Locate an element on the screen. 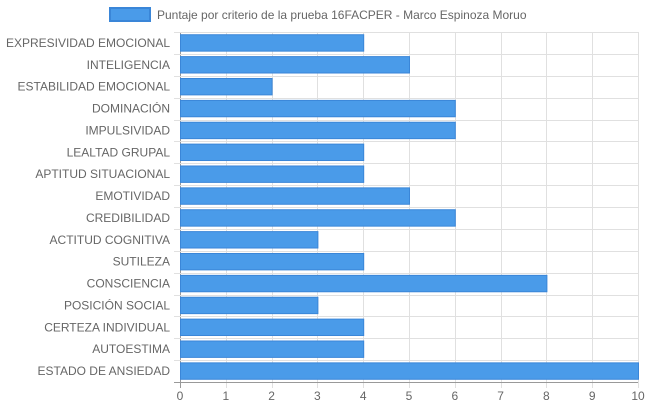 The image size is (648, 410). x-tick-label: 2 is located at coordinates (271, 396).